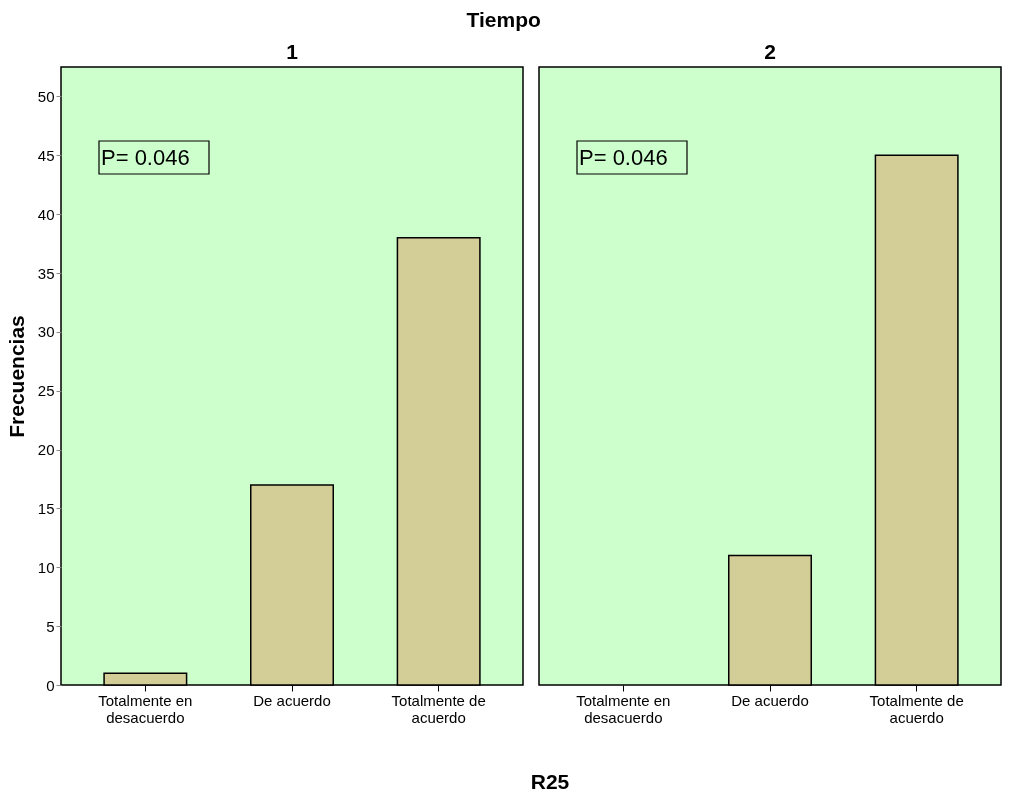 The height and width of the screenshot is (797, 1020). I want to click on y-axis-title: Frecuencias, so click(16, 376).